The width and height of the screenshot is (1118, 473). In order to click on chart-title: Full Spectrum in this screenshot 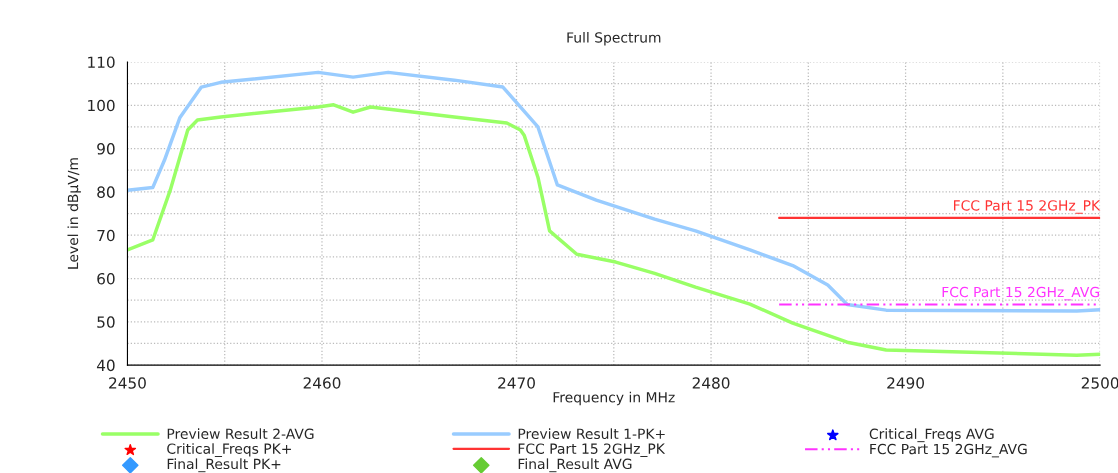, I will do `click(614, 38)`.